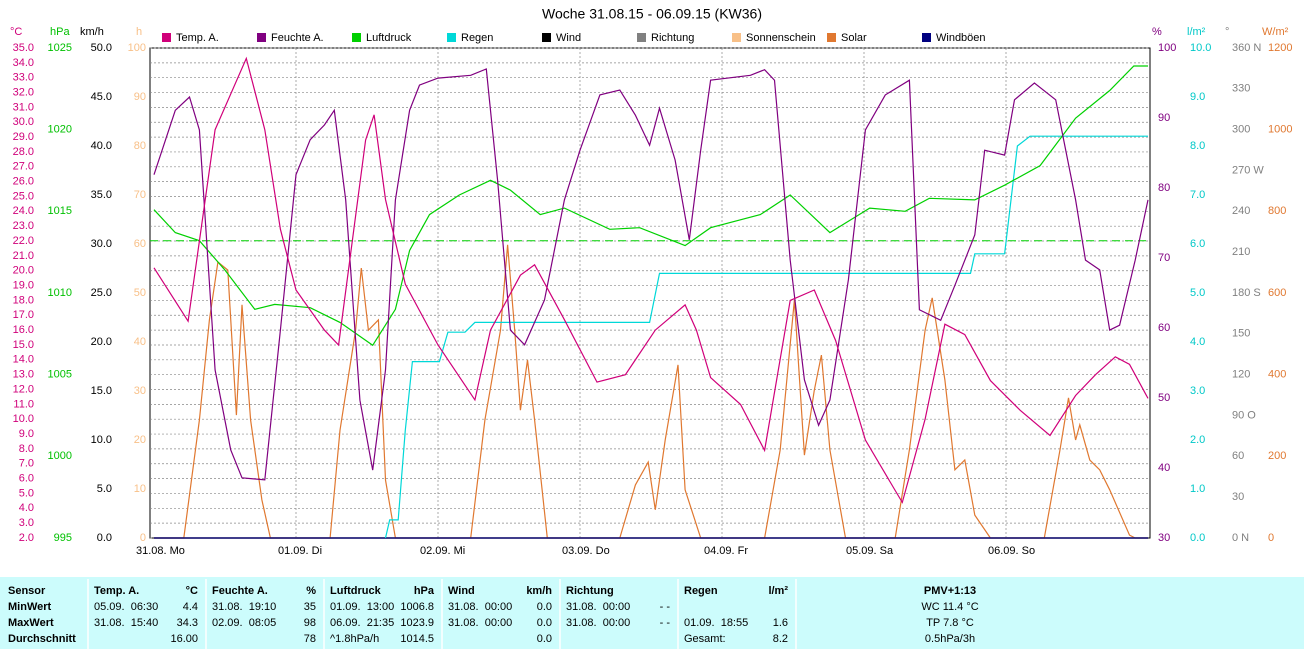 The height and width of the screenshot is (649, 1304). Describe the element at coordinates (362, 607) in the screenshot. I see `table-cell: 01.09. 13:00` at that location.